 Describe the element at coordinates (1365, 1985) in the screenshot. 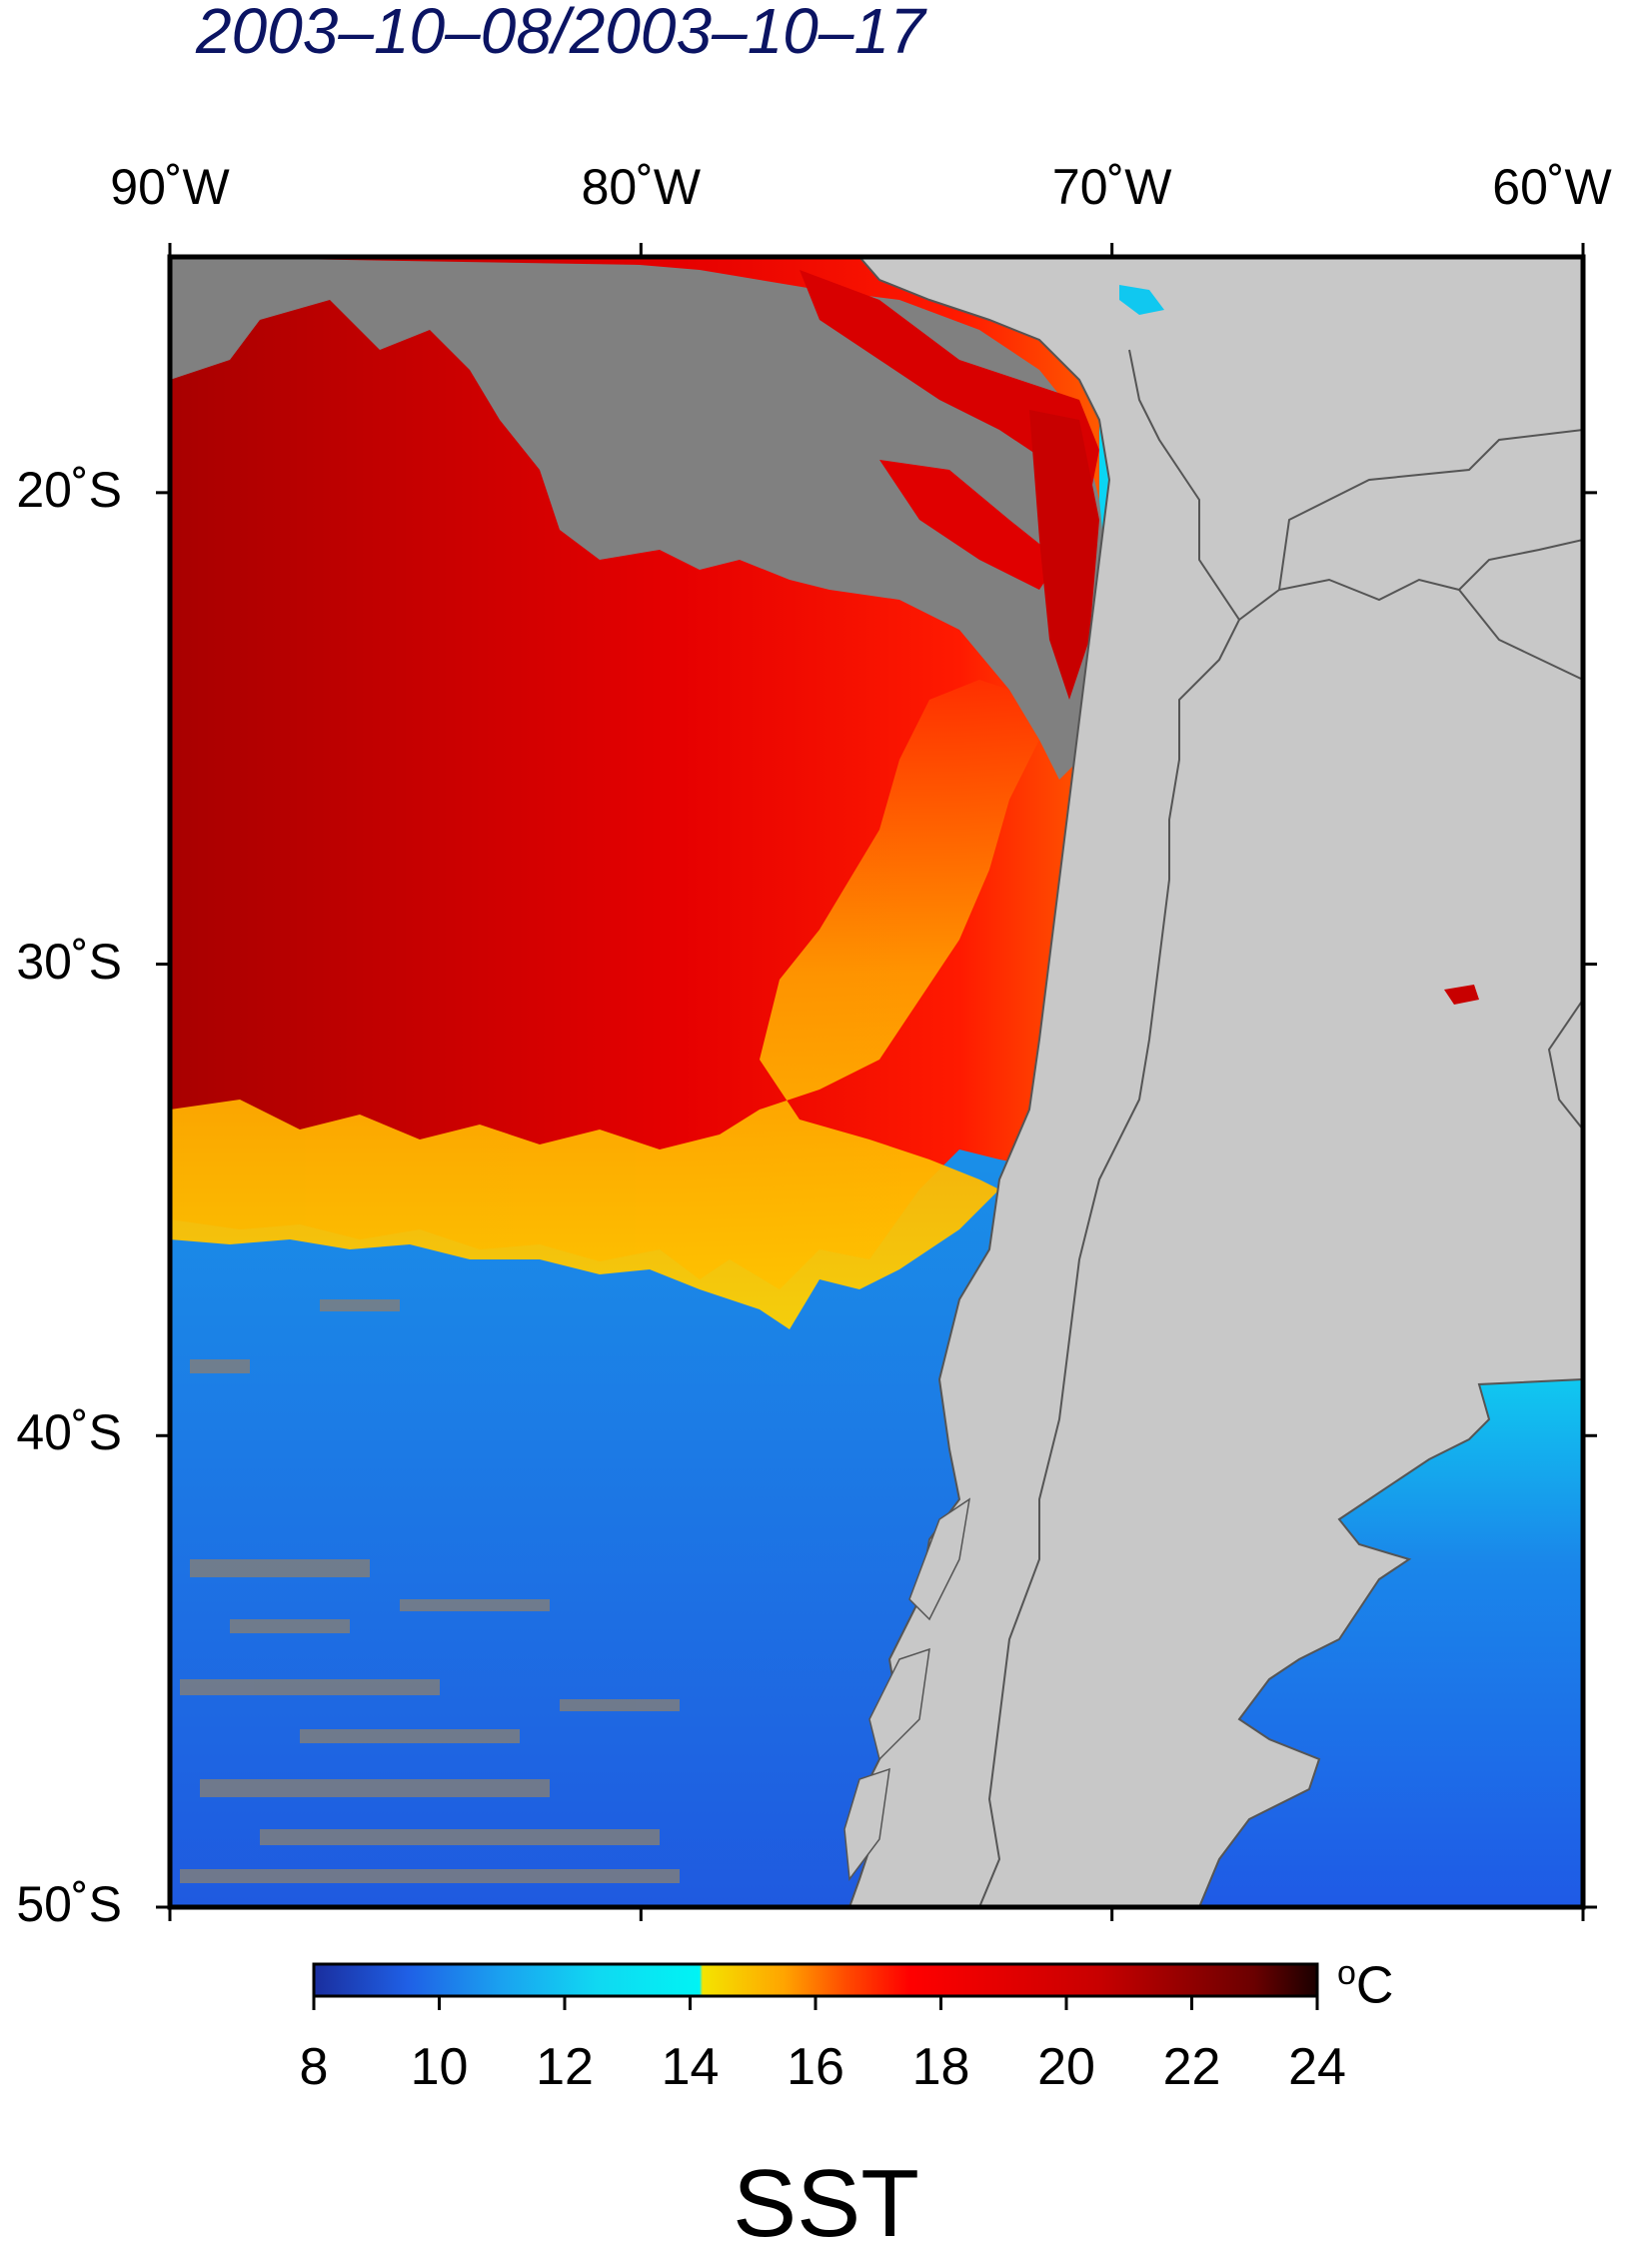

I see `colorbar-units: oC` at that location.